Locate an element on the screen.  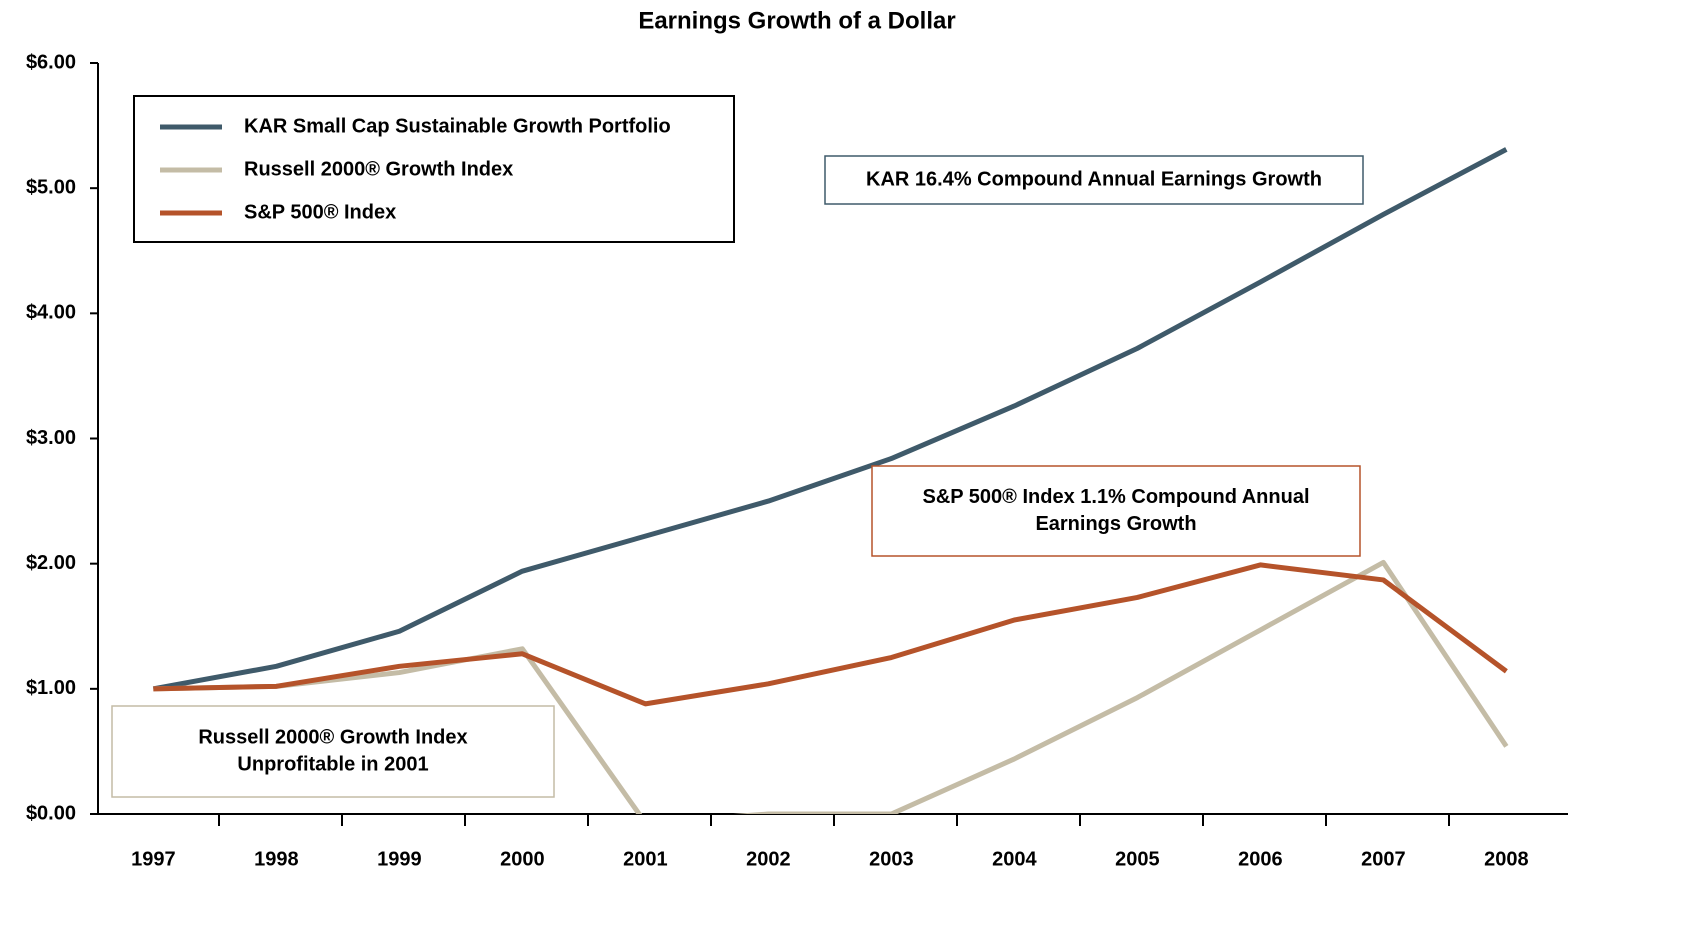
x-tick-label: 2001 is located at coordinates (645, 859).